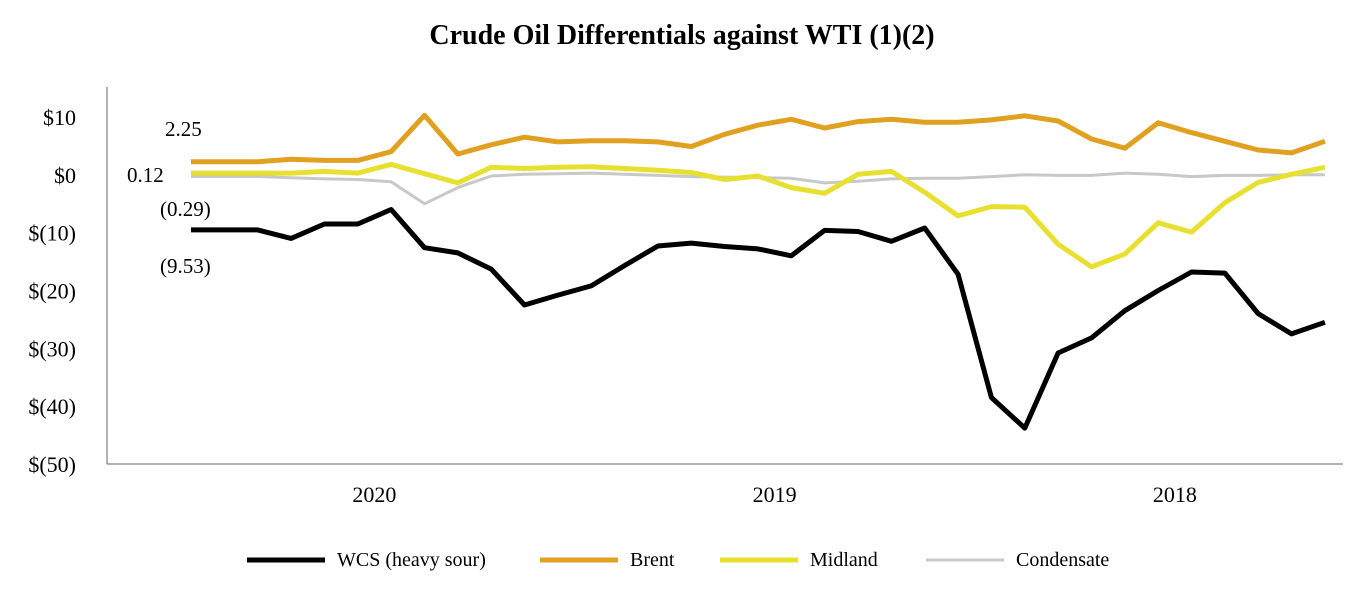 Image resolution: width=1364 pixels, height=605 pixels. I want to click on x-tick-label: 2018, so click(1175, 494).